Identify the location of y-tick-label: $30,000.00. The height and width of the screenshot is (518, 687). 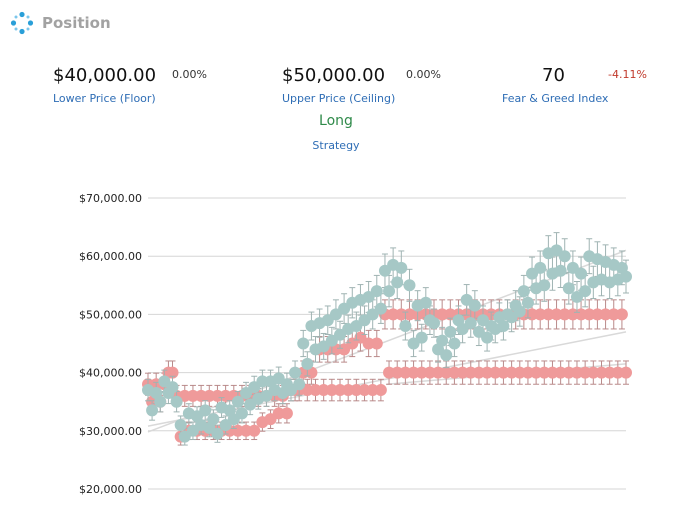
(110, 431).